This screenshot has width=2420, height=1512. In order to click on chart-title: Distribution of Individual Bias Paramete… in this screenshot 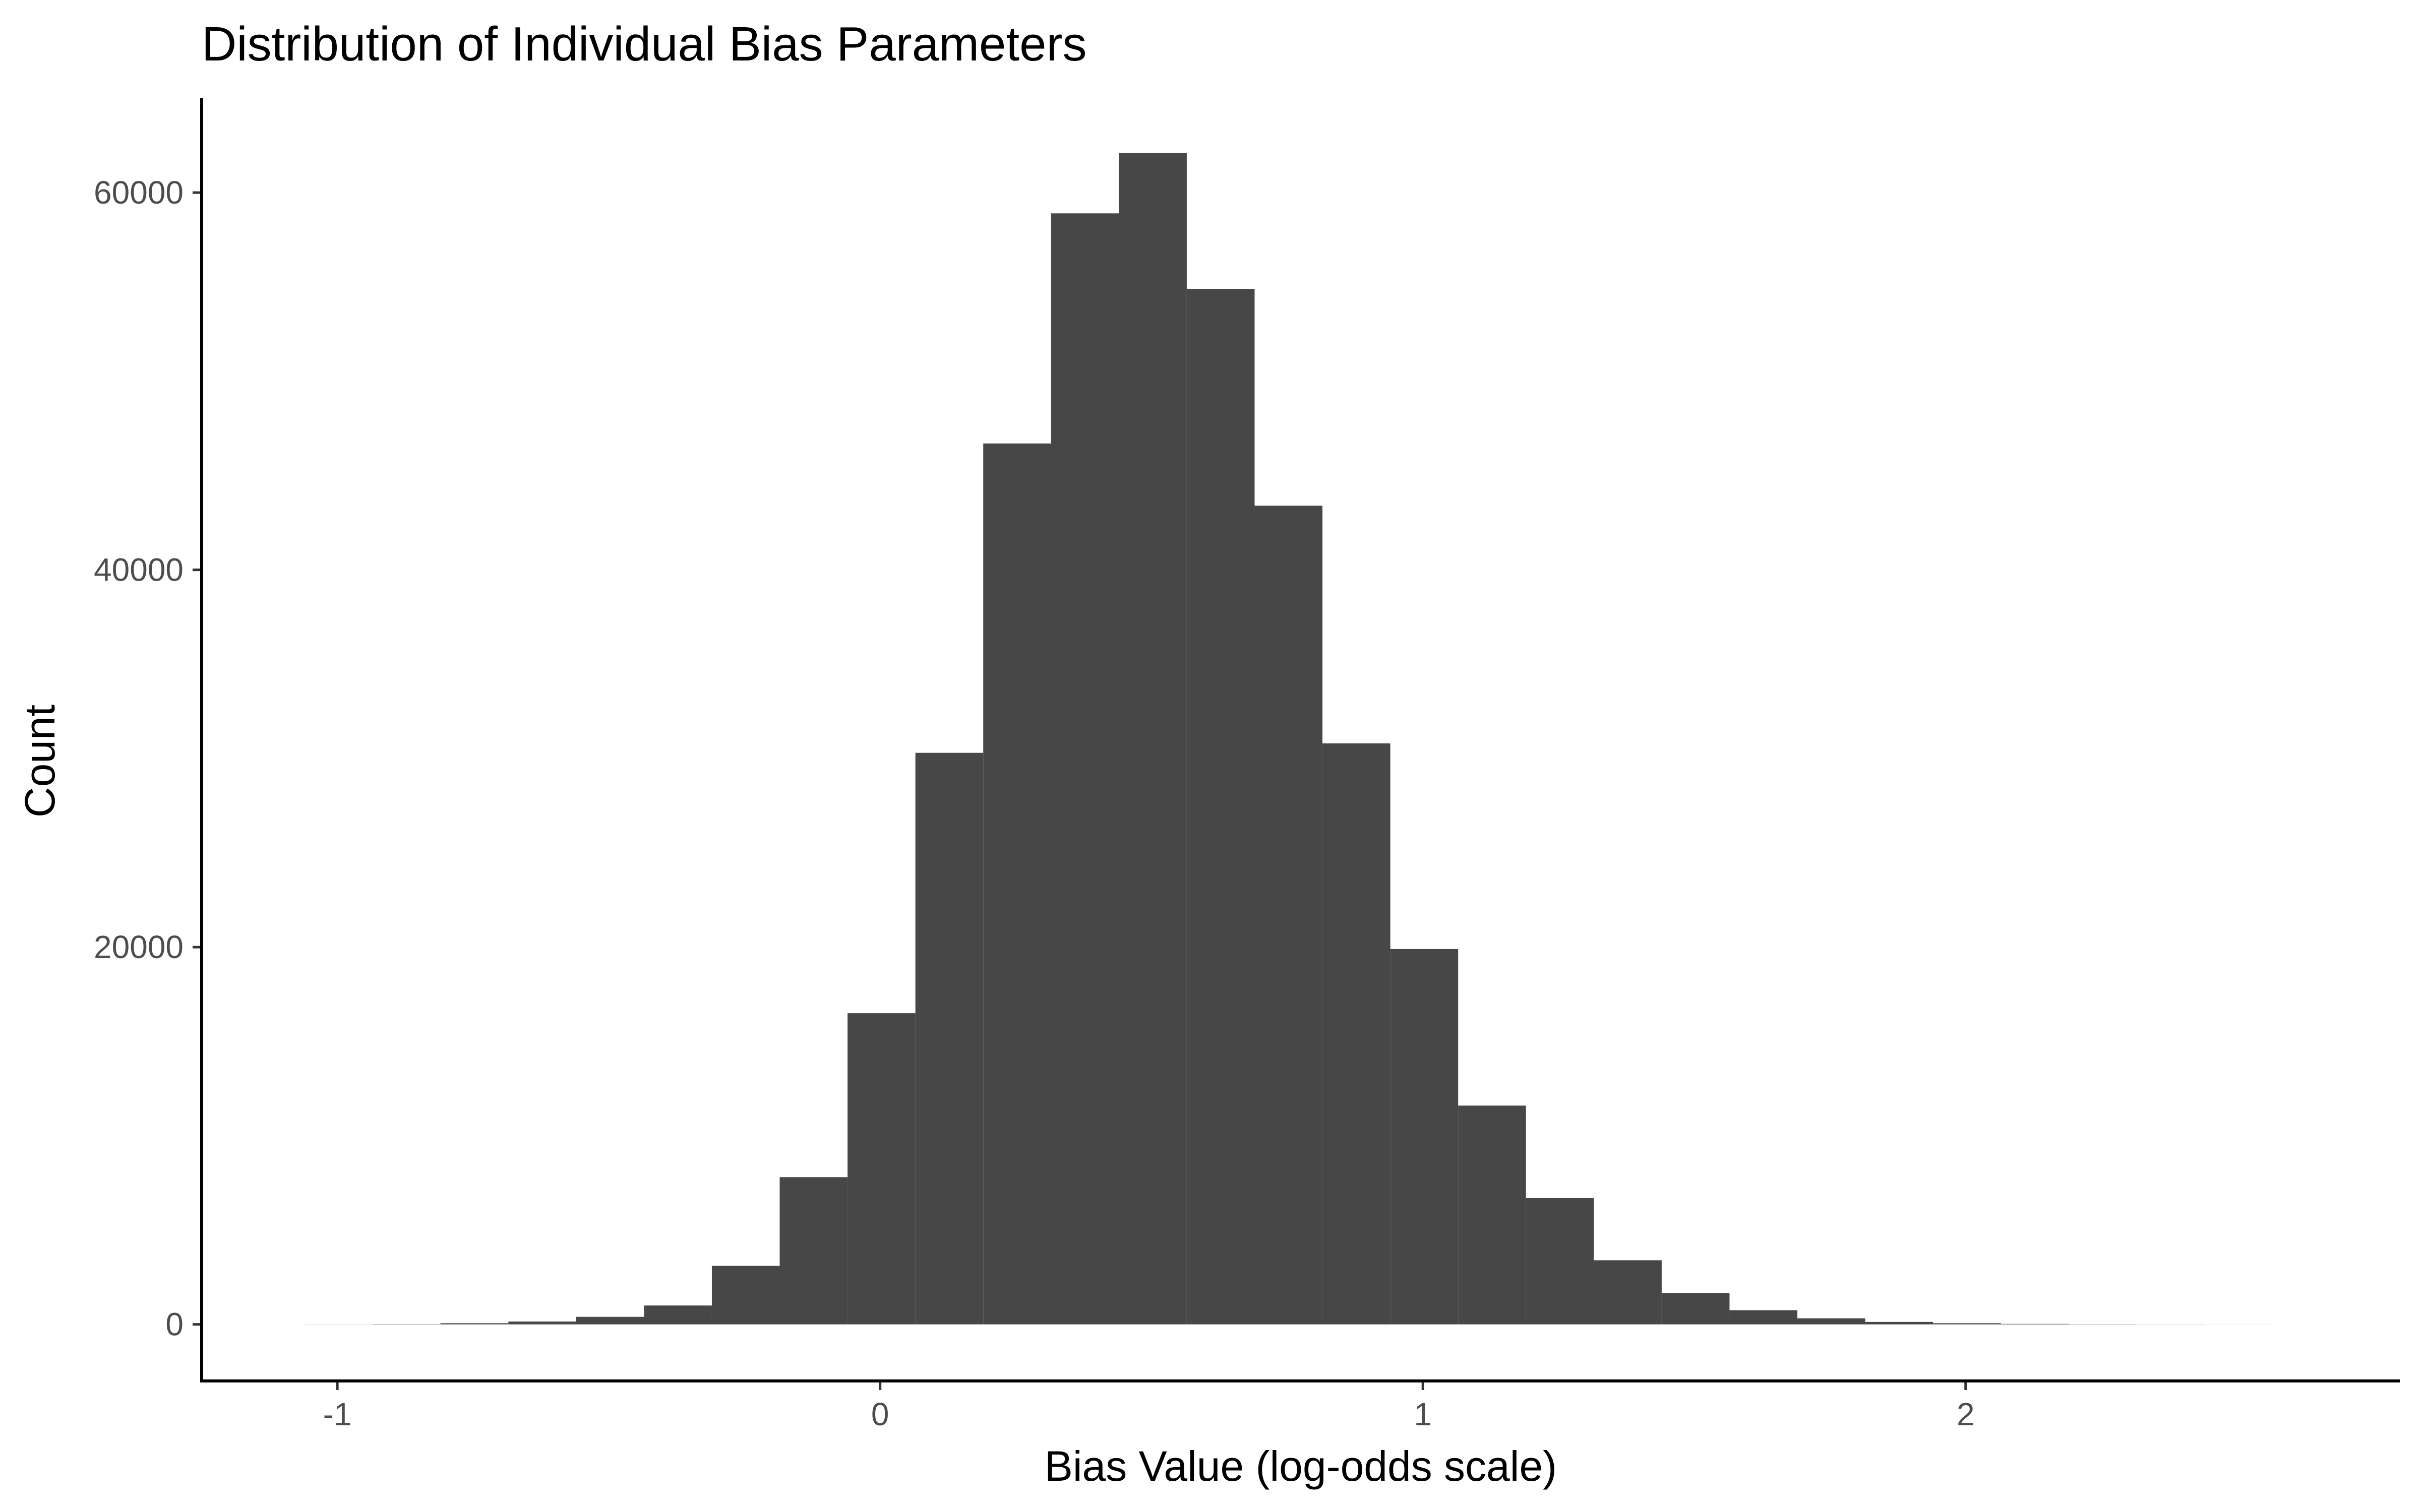, I will do `click(644, 44)`.